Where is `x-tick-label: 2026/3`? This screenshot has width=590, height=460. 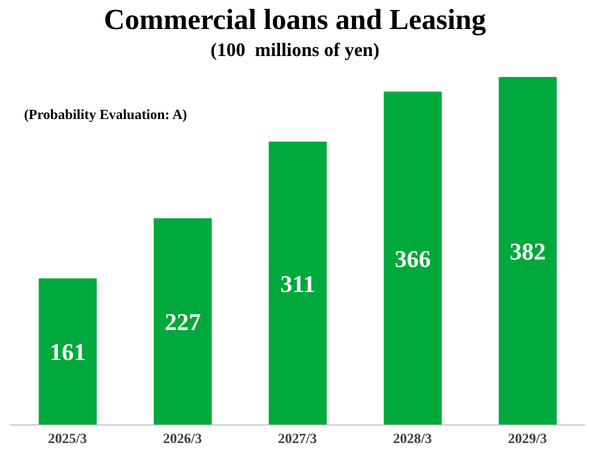
x-tick-label: 2026/3 is located at coordinates (182, 439).